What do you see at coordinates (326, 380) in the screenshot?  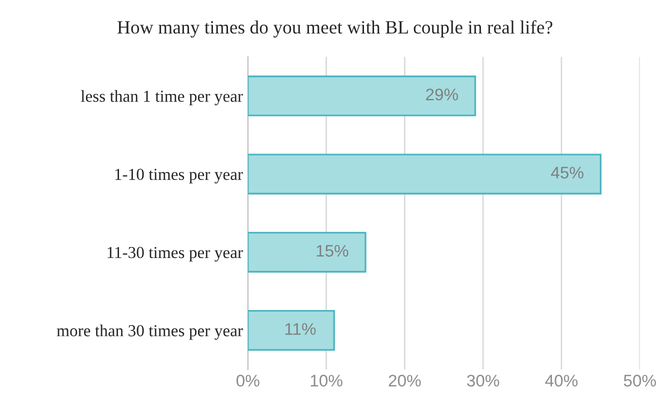 I see `x-tick-label: 10%` at bounding box center [326, 380].